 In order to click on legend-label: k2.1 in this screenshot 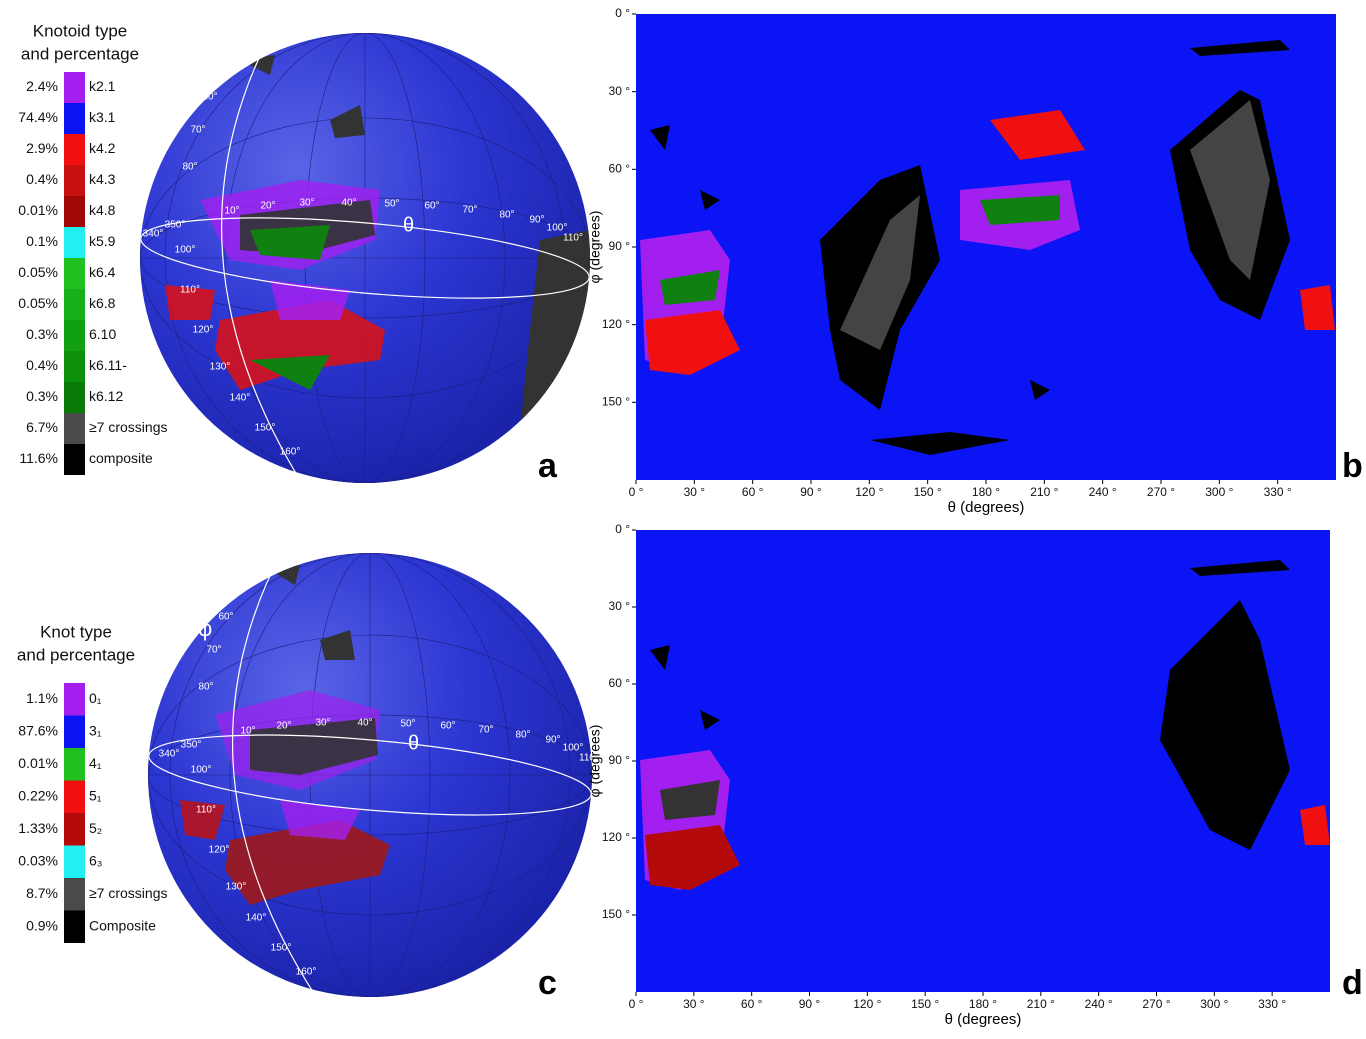, I will do `click(102, 86)`.